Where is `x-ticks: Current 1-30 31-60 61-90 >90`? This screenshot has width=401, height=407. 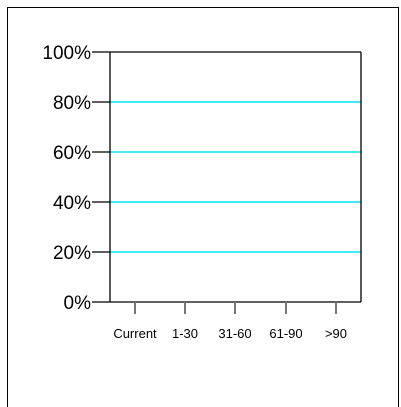 x-ticks: Current 1-30 31-60 61-90 >90 is located at coordinates (230, 321).